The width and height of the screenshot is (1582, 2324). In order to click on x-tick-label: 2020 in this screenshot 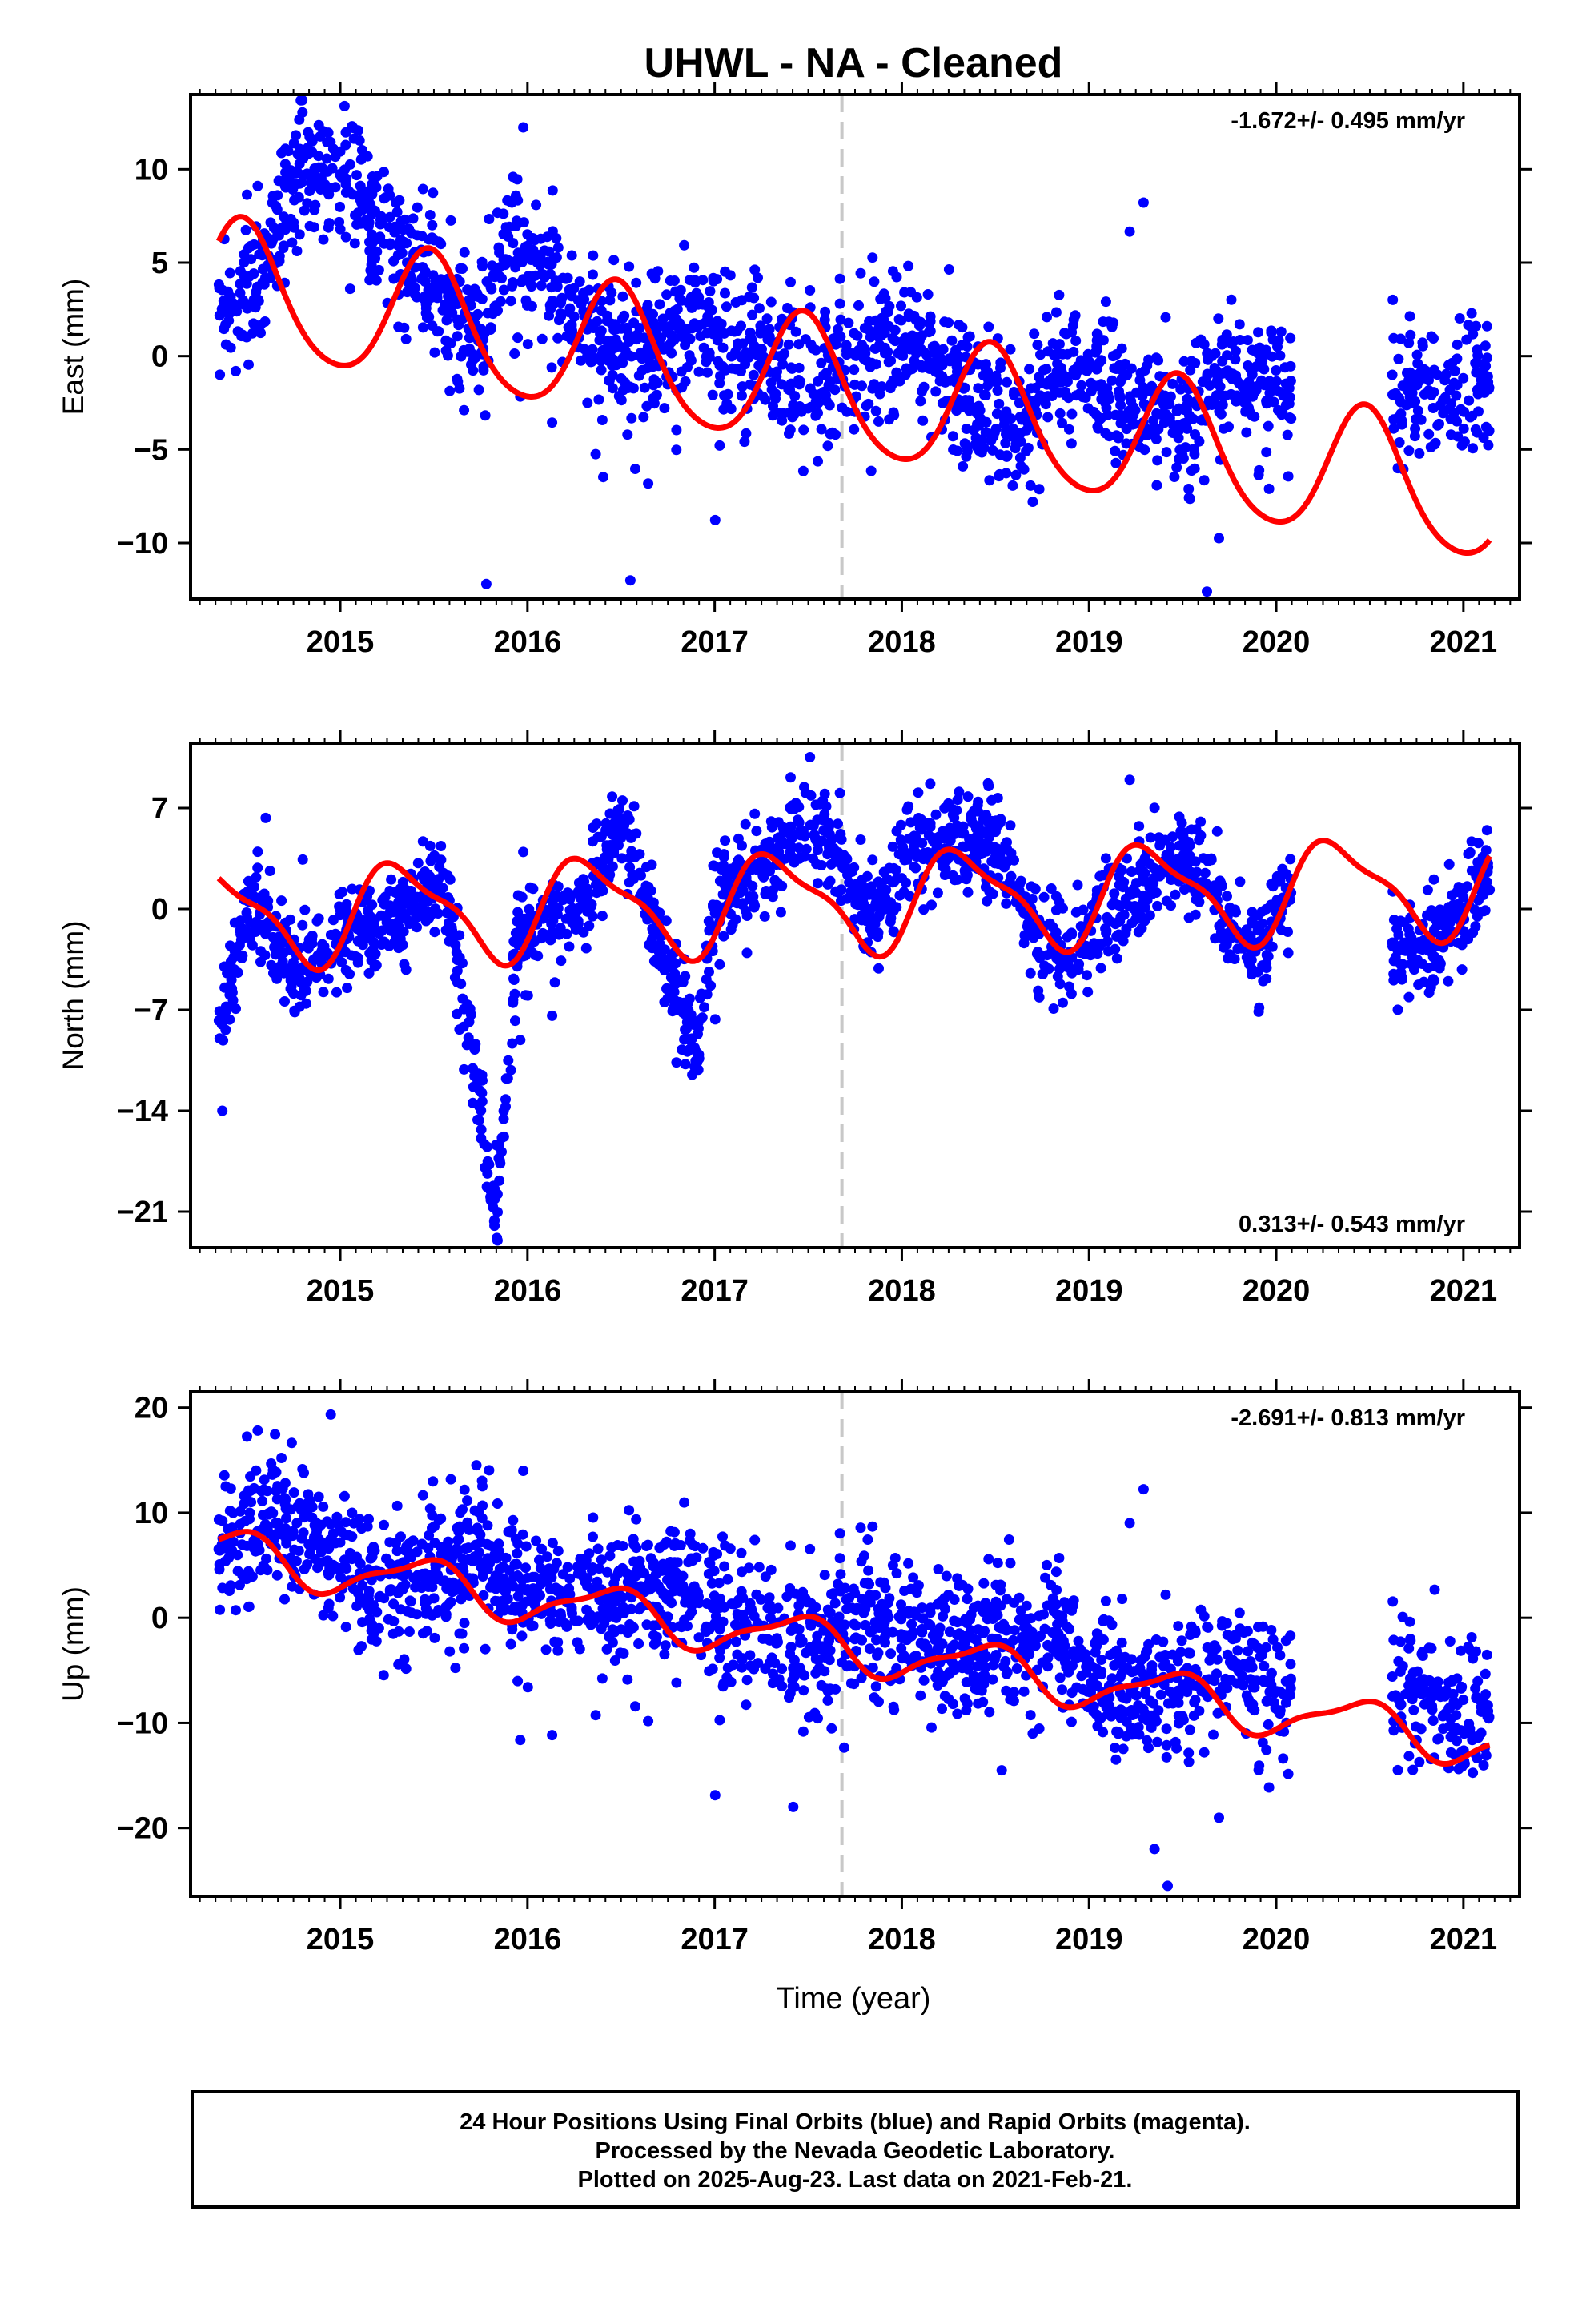, I will do `click(1277, 642)`.